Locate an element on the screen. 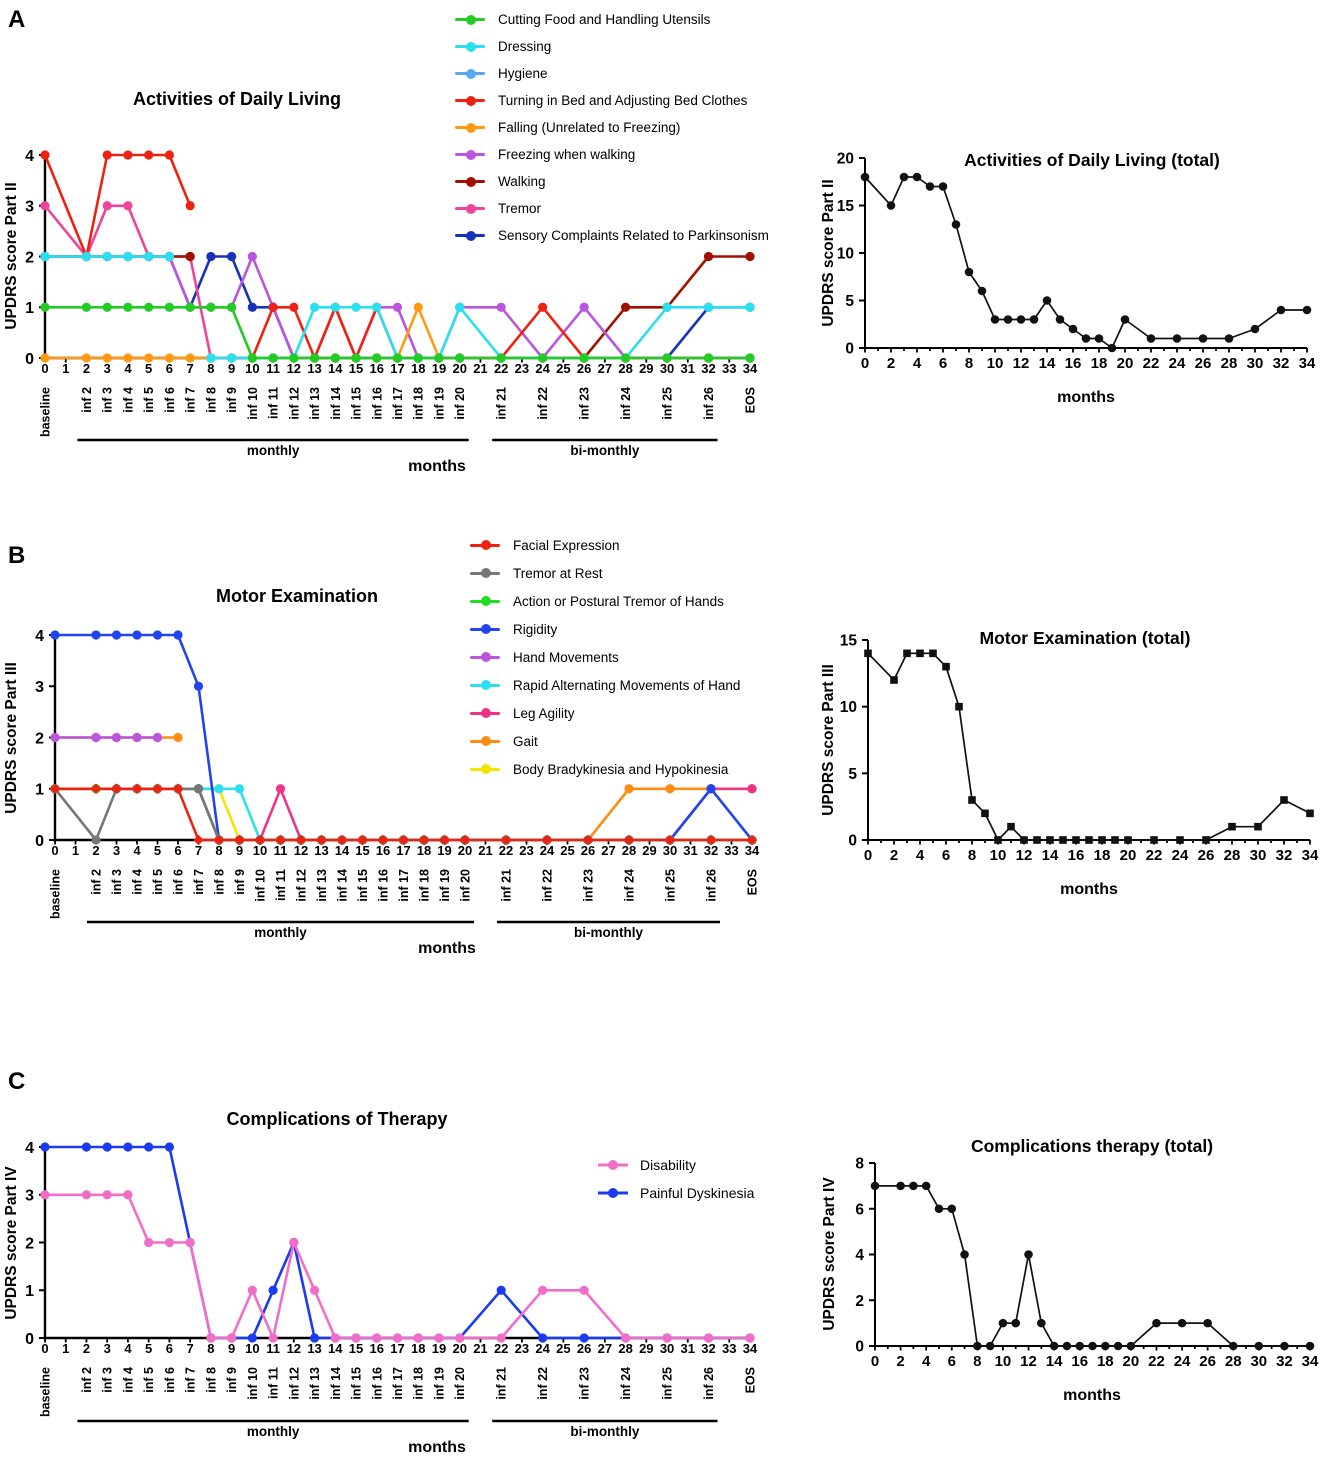 The image size is (1325, 1459). x-tick-label: 32 is located at coordinates (708, 1348).